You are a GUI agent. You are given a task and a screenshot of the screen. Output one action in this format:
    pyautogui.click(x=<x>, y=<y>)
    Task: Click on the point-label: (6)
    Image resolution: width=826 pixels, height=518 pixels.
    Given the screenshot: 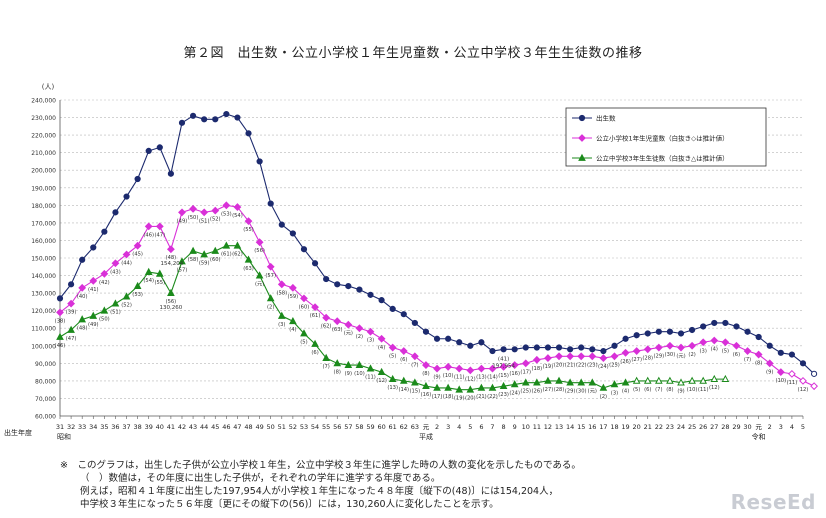 What is the action you would take?
    pyautogui.click(x=403, y=360)
    